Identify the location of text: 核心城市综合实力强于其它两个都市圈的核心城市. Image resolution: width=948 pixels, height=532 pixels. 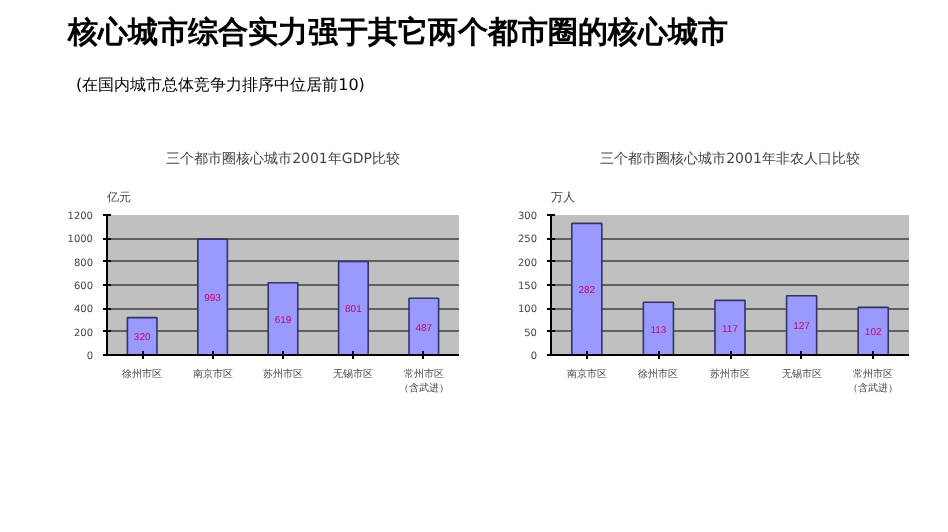
(398, 33).